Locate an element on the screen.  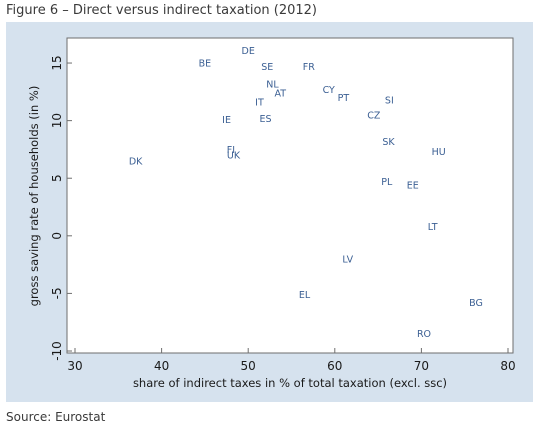
y-tick-label: 10 is located at coordinates (57, 120).